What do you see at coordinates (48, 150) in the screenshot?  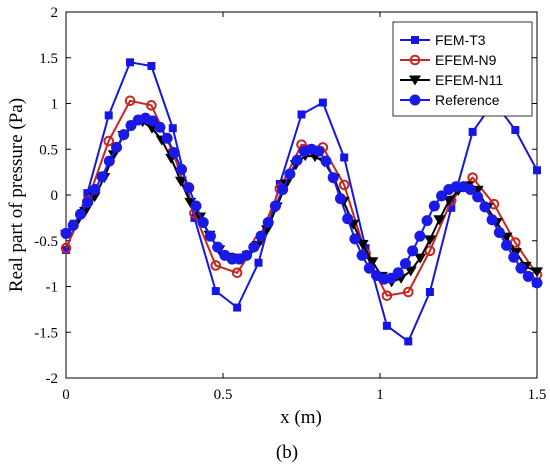 I see `y-tick-label: 0.5` at bounding box center [48, 150].